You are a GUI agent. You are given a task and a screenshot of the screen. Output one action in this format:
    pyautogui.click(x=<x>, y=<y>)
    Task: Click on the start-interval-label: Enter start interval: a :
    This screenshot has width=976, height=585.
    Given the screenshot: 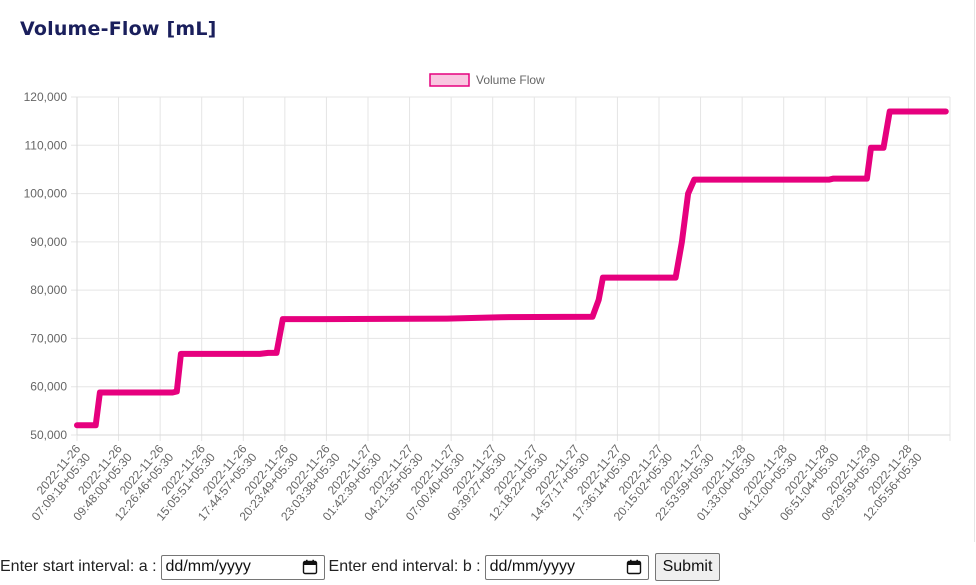 What is the action you would take?
    pyautogui.click(x=78, y=566)
    